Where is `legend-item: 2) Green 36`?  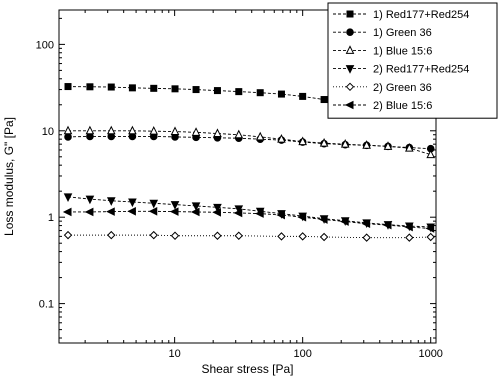
legend-item: 2) Green 36 is located at coordinates (382, 88).